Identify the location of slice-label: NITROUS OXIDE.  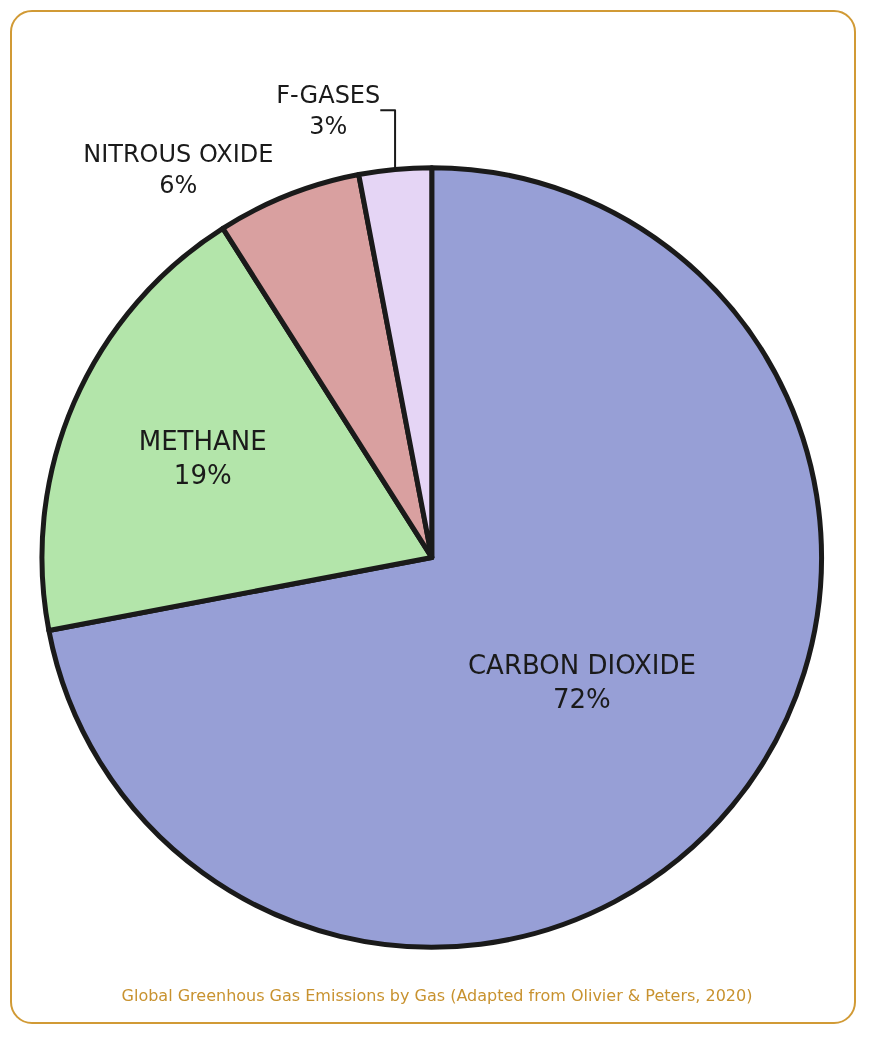
(178, 153).